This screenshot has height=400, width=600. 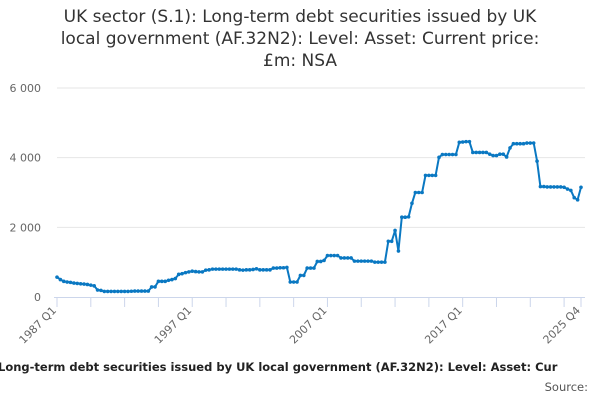 What do you see at coordinates (443, 325) in the screenshot?
I see `x-tick-label: 2017 Q1` at bounding box center [443, 325].